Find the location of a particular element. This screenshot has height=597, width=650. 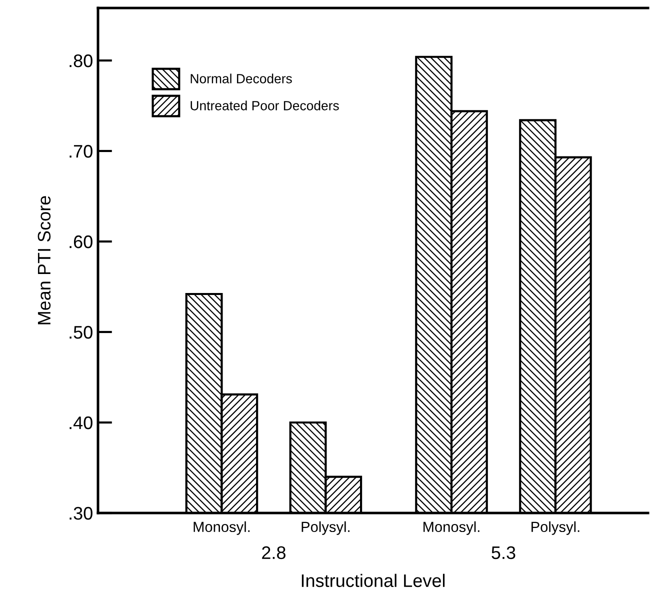

y-tick-label: .30 is located at coordinates (81, 513).